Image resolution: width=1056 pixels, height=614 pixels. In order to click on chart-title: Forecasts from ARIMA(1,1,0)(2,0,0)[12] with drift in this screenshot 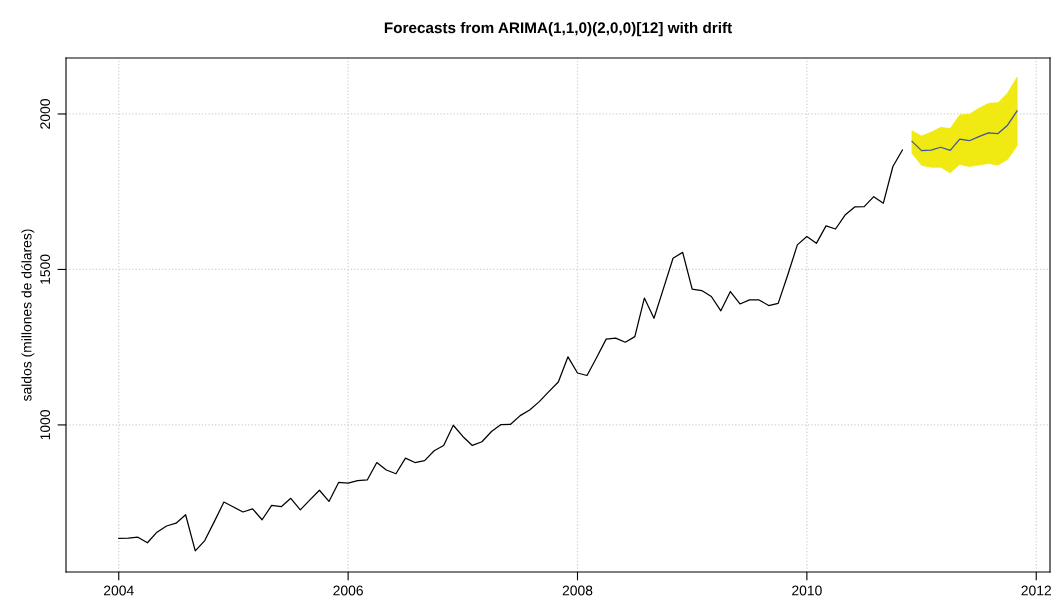, I will do `click(558, 29)`.